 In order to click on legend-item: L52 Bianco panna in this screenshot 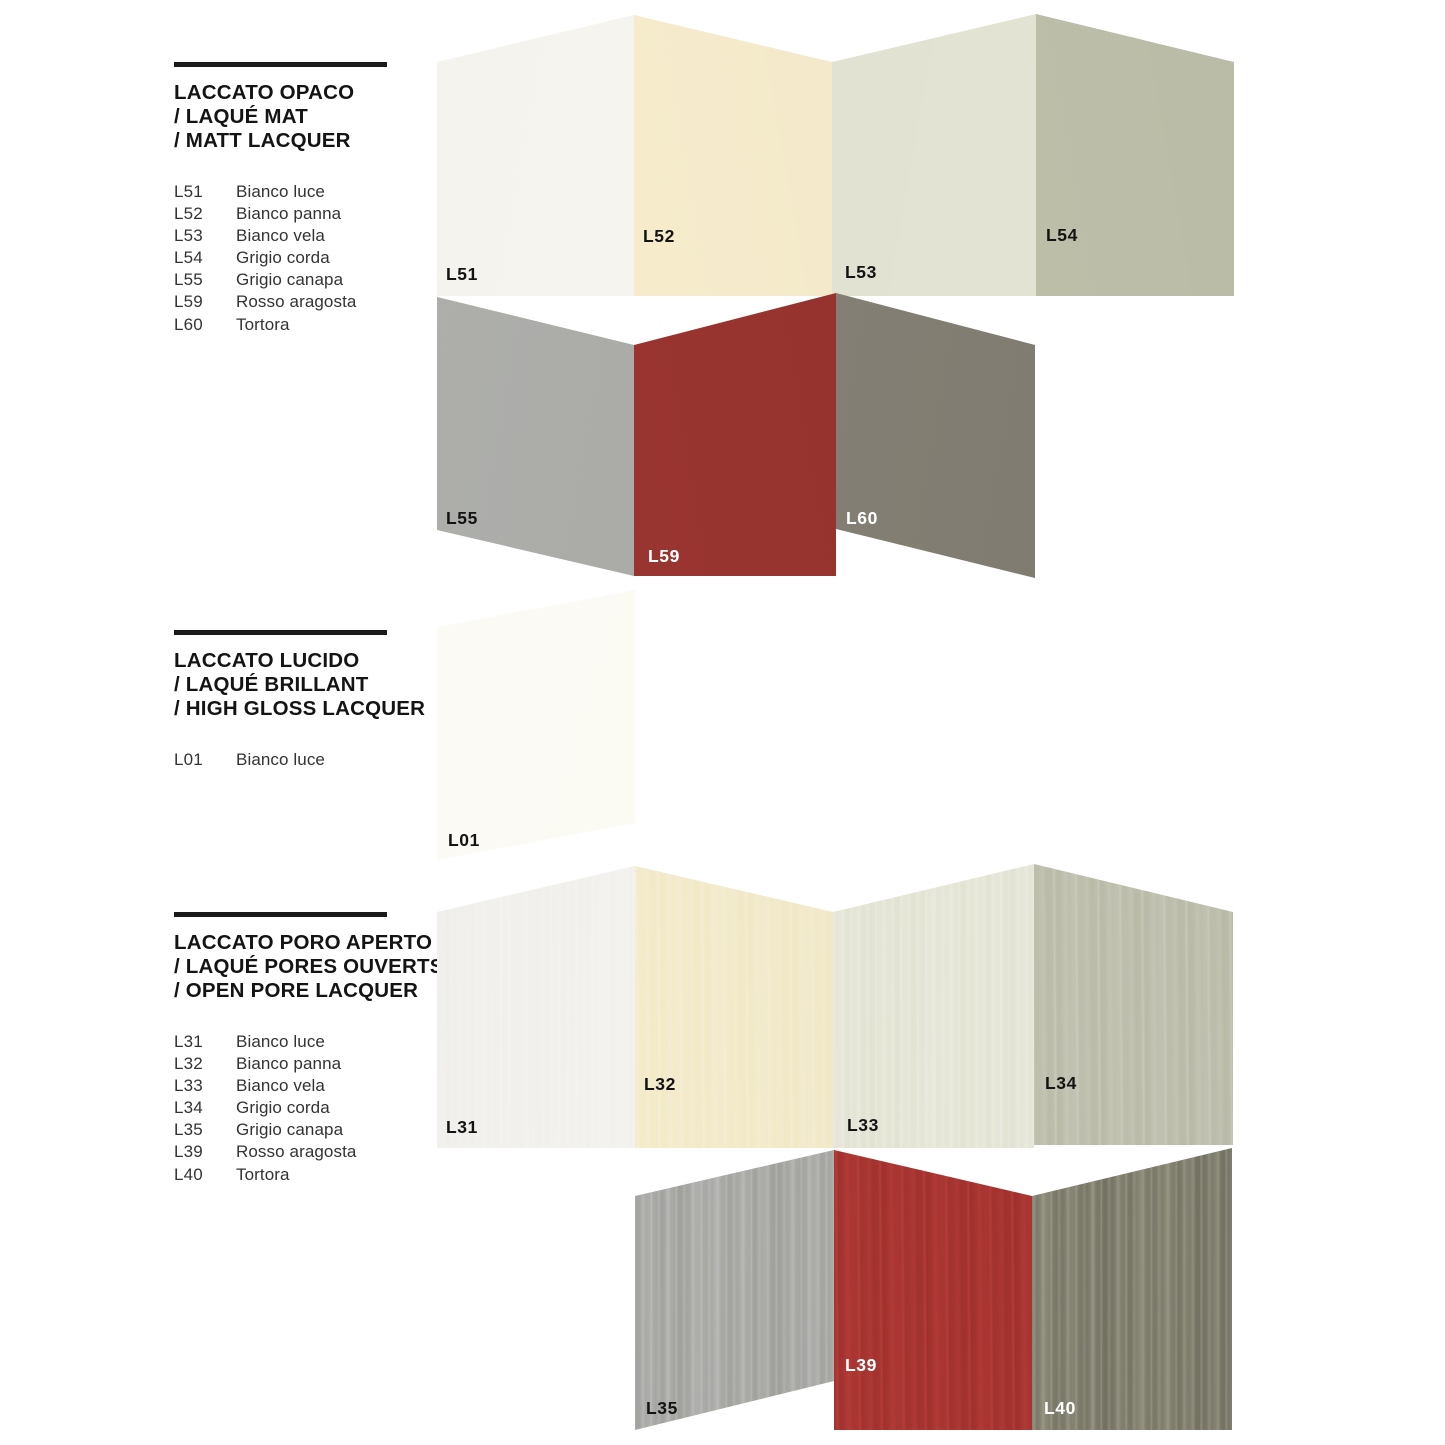, I will do `click(299, 214)`.